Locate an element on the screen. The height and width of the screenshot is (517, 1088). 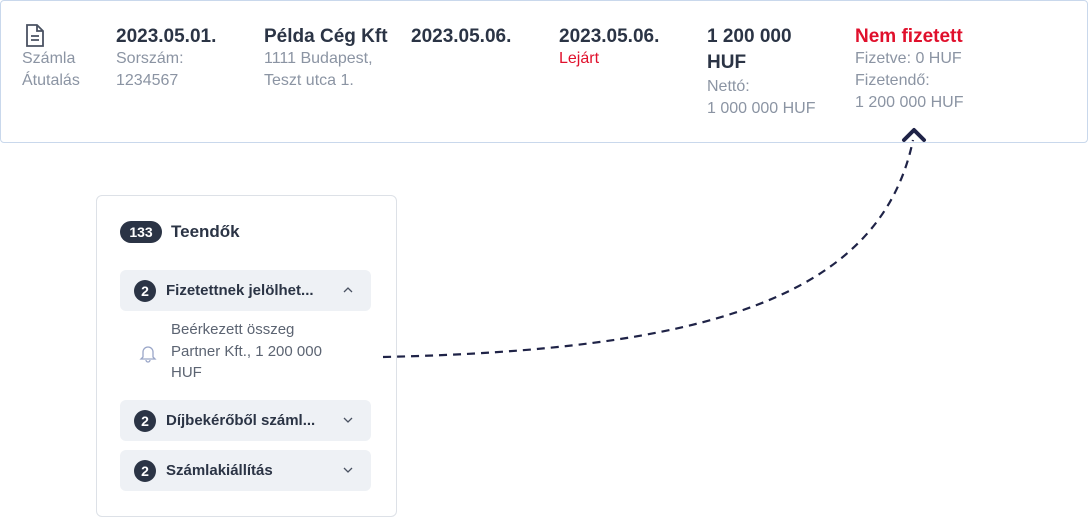
todo-title: Teendők is located at coordinates (205, 231).